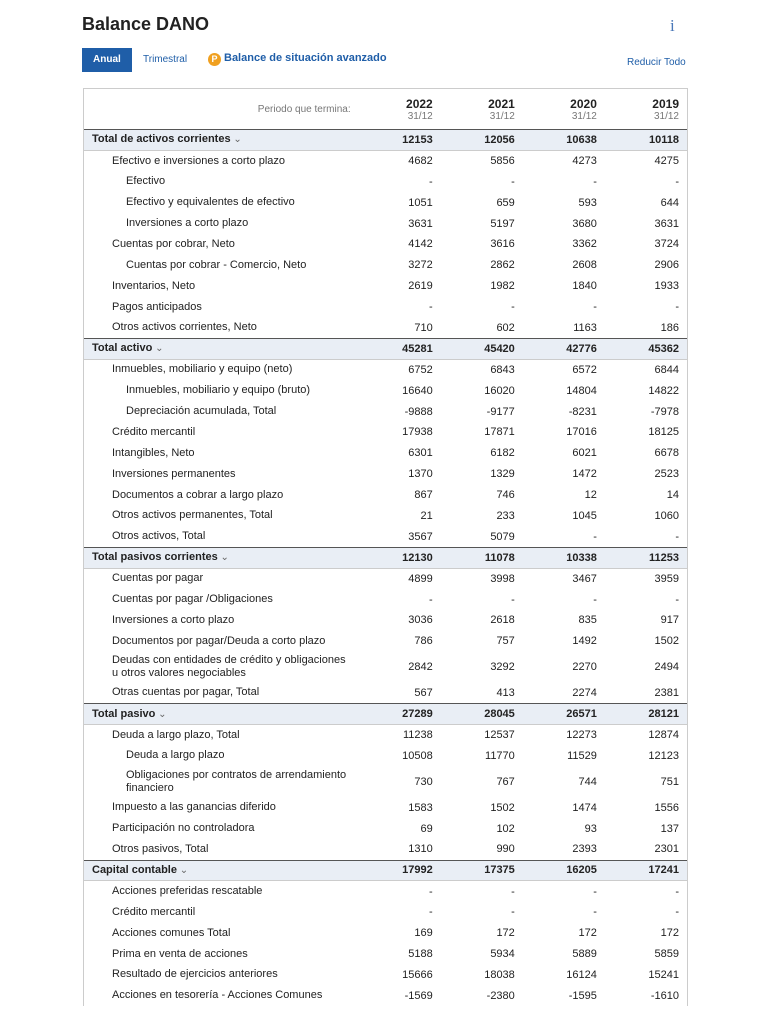 The width and height of the screenshot is (768, 1024). Describe the element at coordinates (385, 453) in the screenshot. I see `row: Intangibles, Neto 6301 6182 6021 6678` at that location.